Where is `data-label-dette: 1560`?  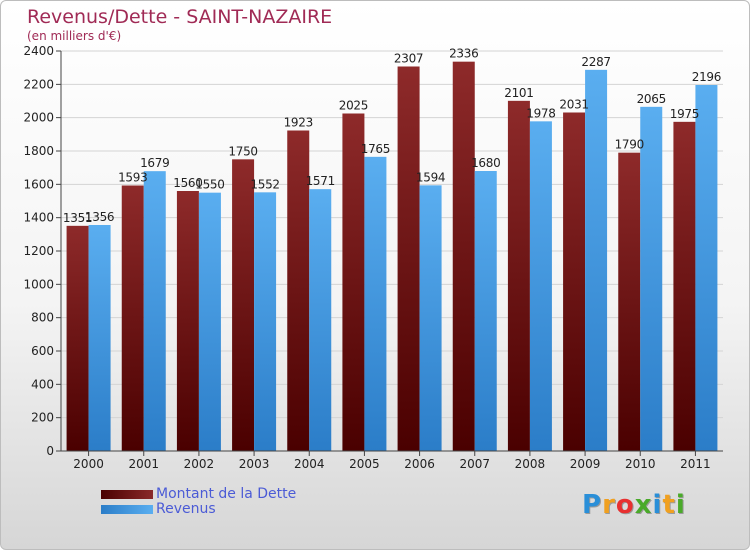 data-label-dette: 1560 is located at coordinates (187, 183).